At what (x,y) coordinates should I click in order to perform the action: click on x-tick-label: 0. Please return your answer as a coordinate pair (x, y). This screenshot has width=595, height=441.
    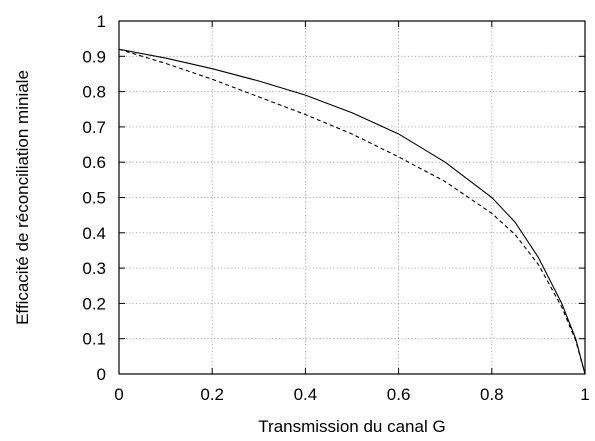
    Looking at the image, I should click on (118, 394).